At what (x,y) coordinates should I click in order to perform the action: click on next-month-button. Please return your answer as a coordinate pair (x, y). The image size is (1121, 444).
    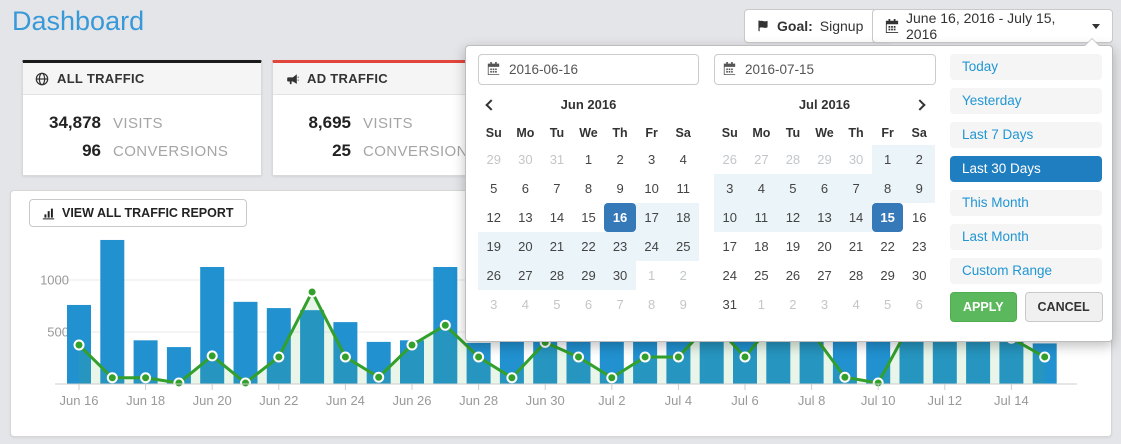
    Looking at the image, I should click on (923, 105).